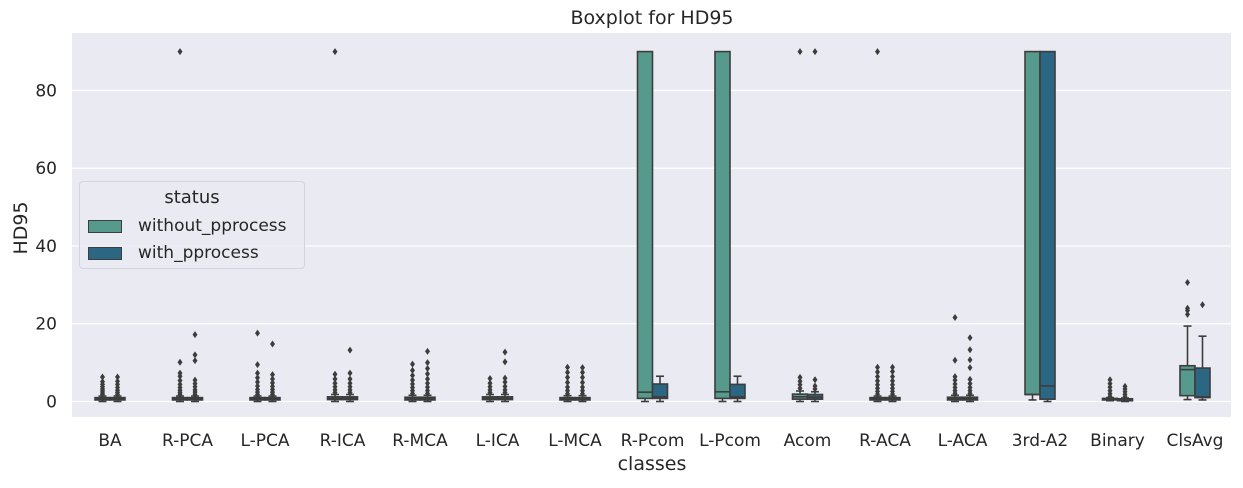 The image size is (1243, 488). I want to click on box-L-ICA-with_pprocess, so click(505, 375).